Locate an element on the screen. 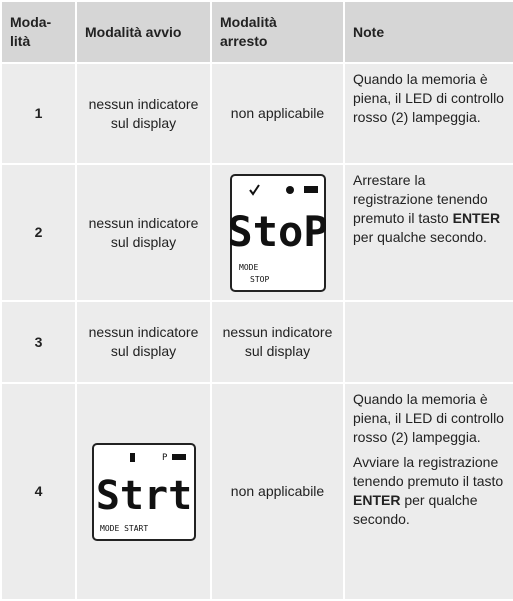  lcd-text: Strt is located at coordinates (143, 496).